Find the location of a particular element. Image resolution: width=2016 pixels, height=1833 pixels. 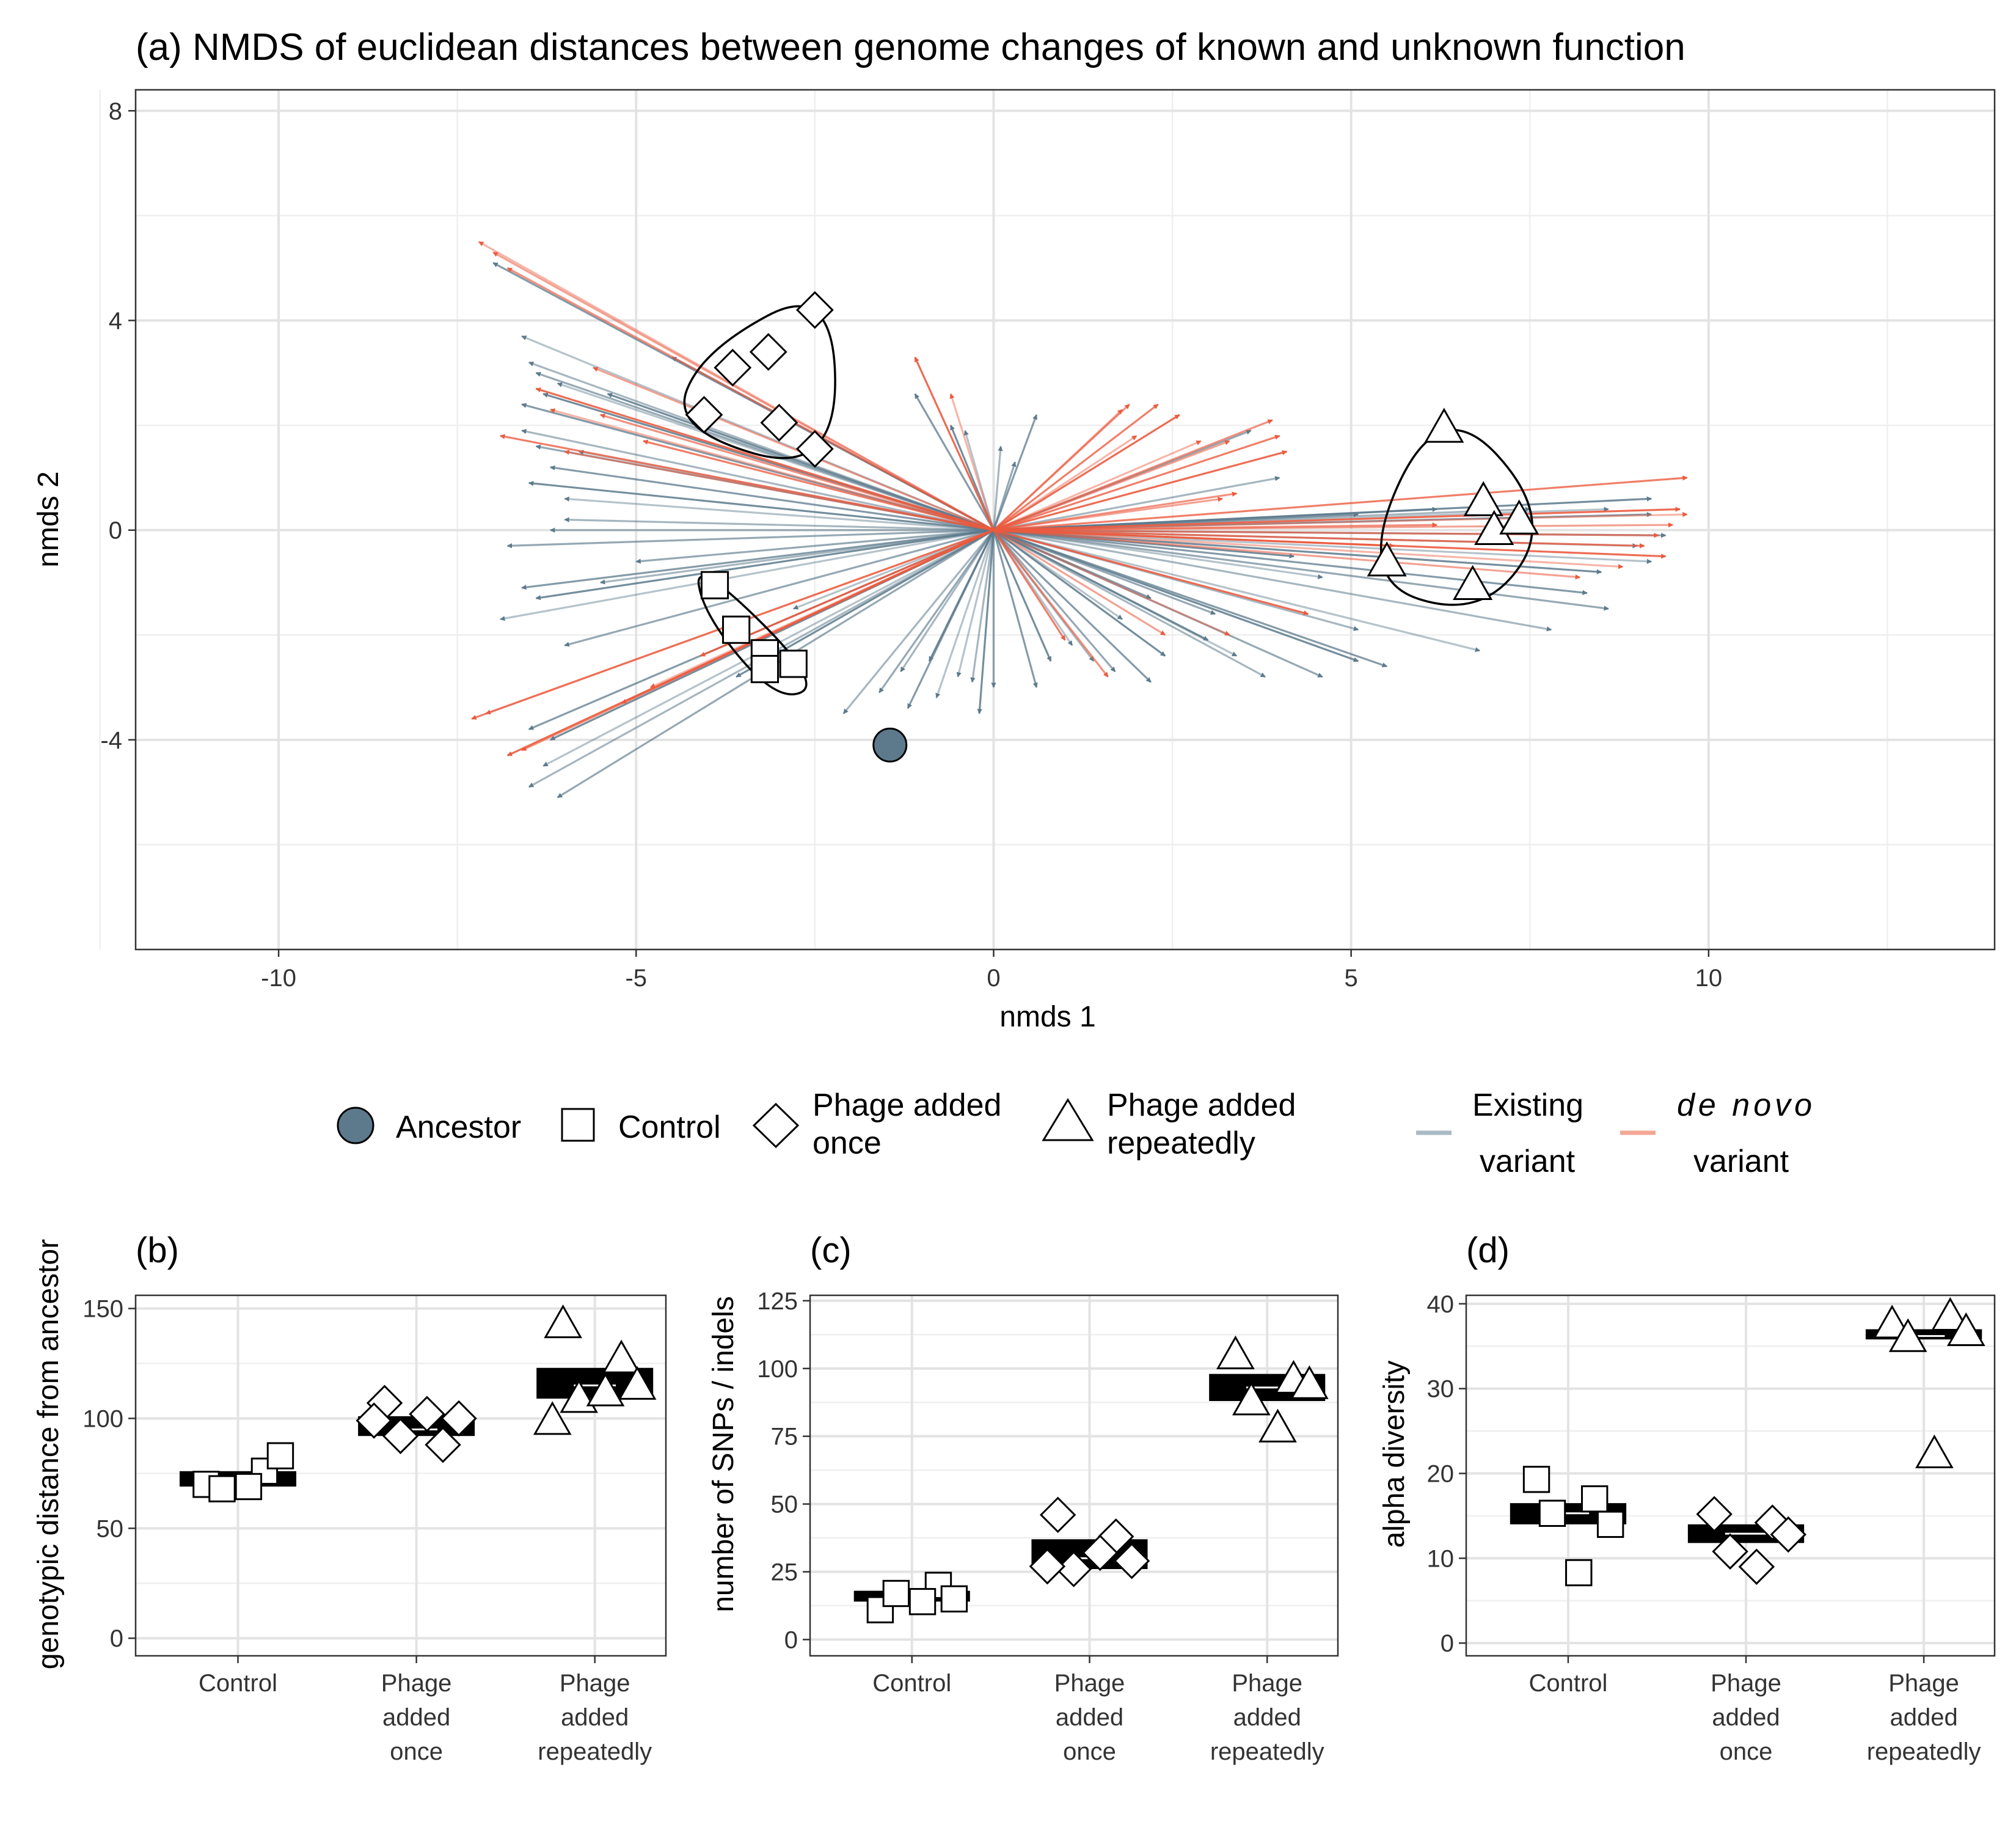

legend-control-label: Control is located at coordinates (669, 1127).